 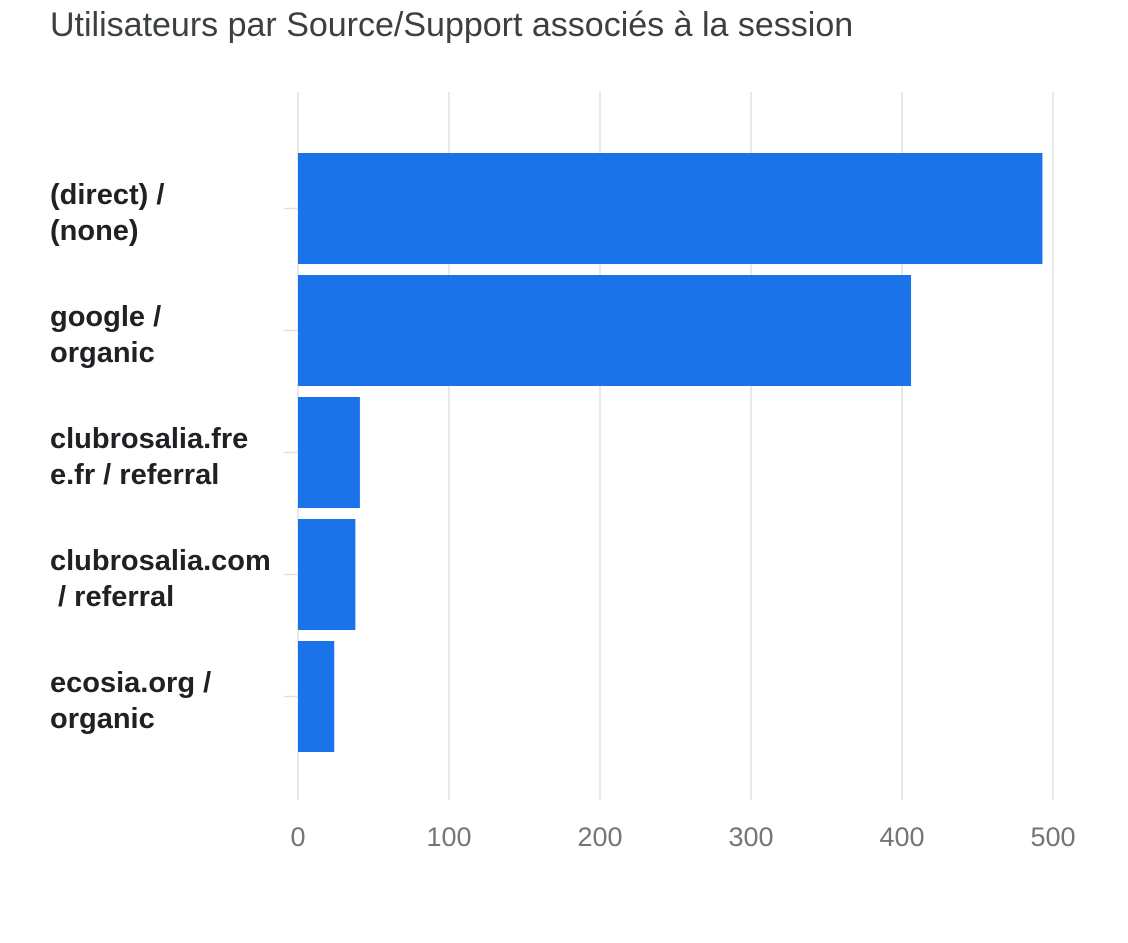 I want to click on category-label: clubrosalia.fre e.fr / referral, so click(x=149, y=457).